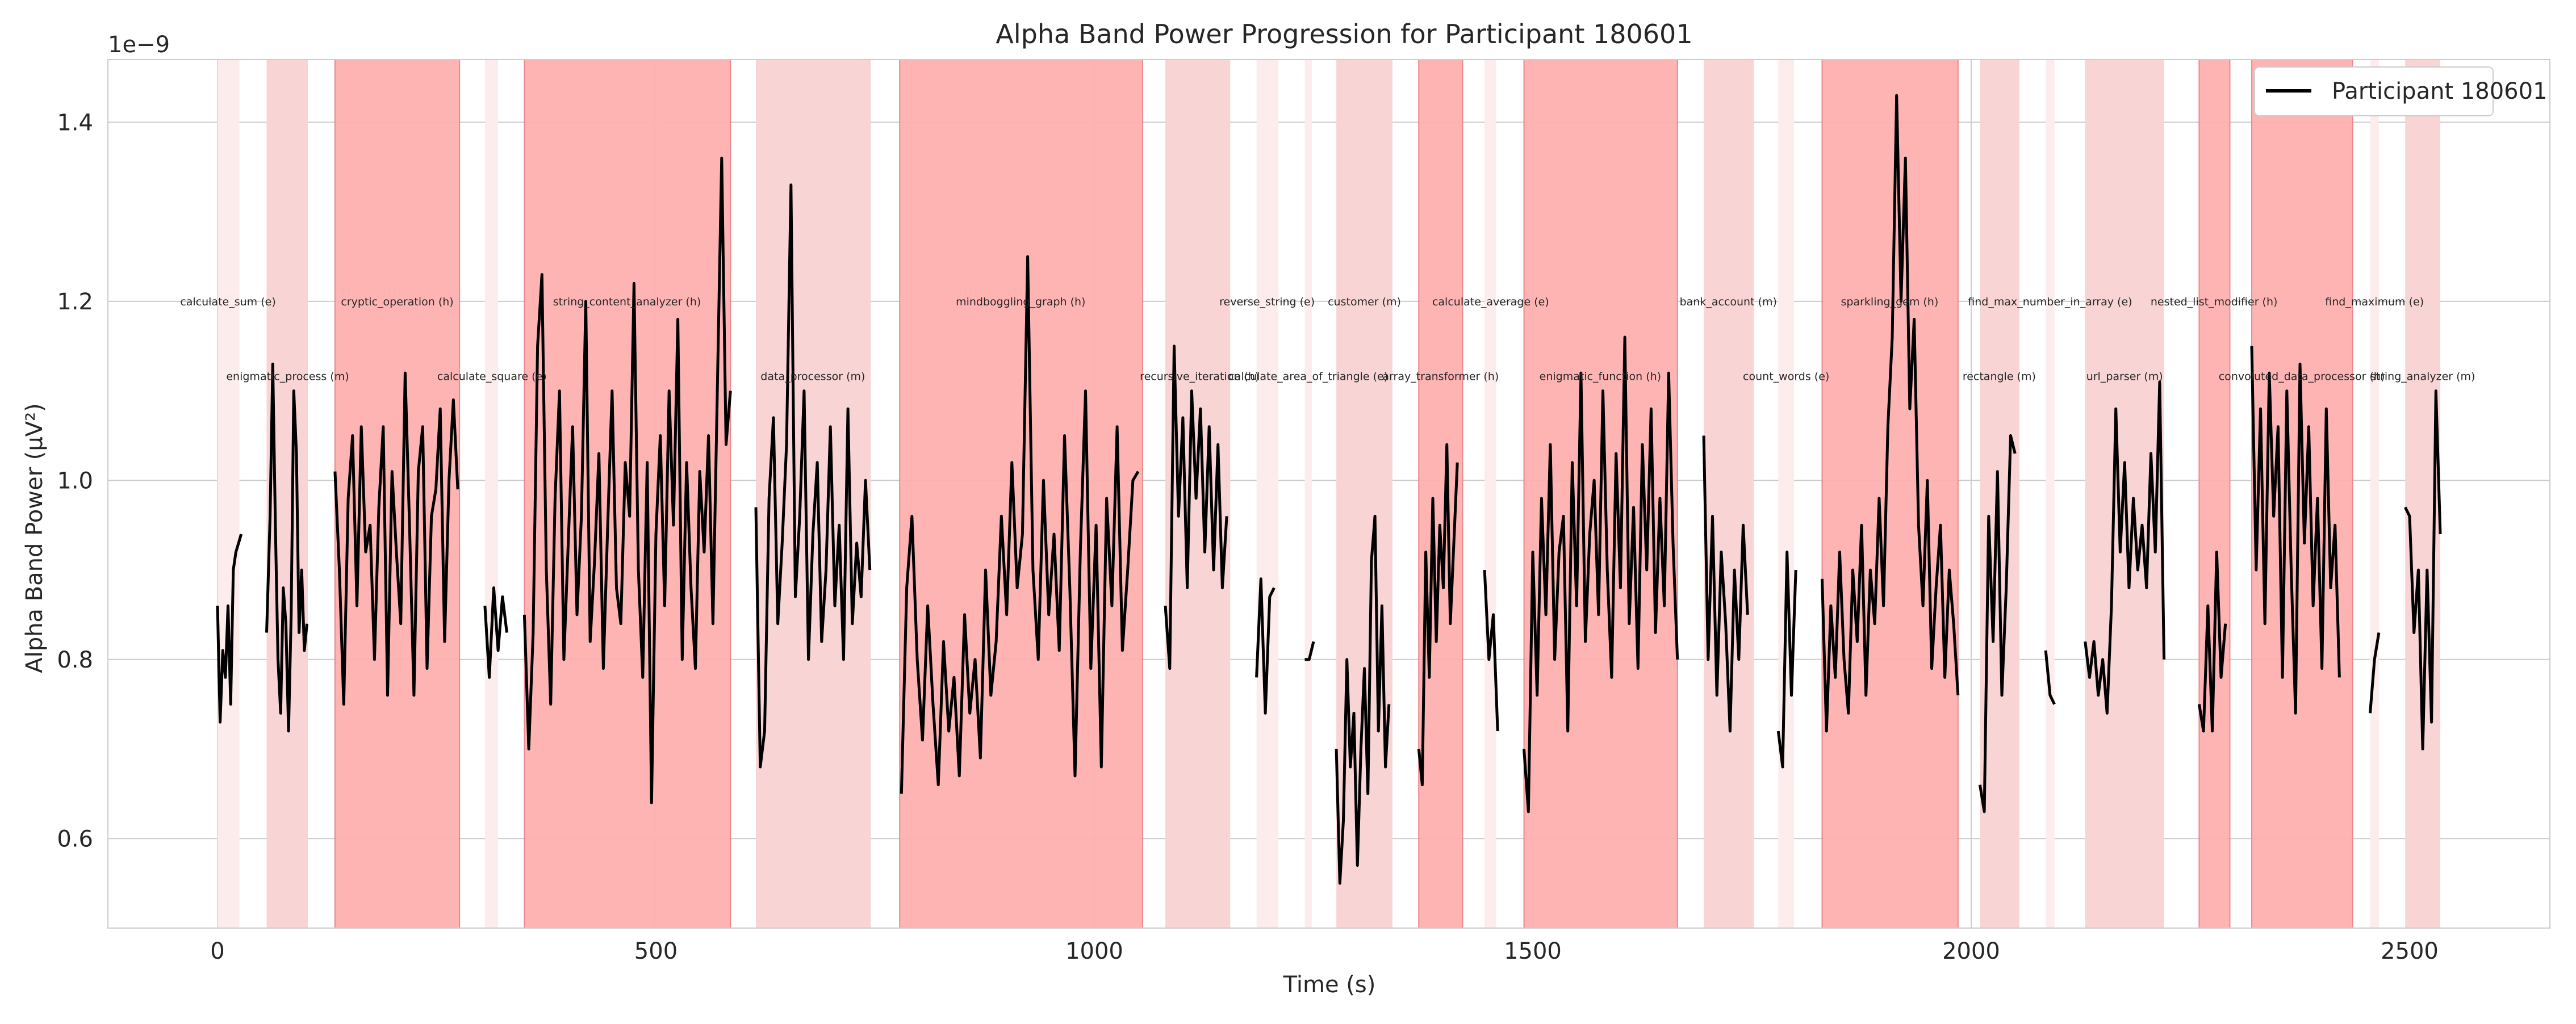 This screenshot has height=1024, width=2576. Describe the element at coordinates (1308, 377) in the screenshot. I see `task-annotation-label: calculate_area_of_triangle (e)` at that location.